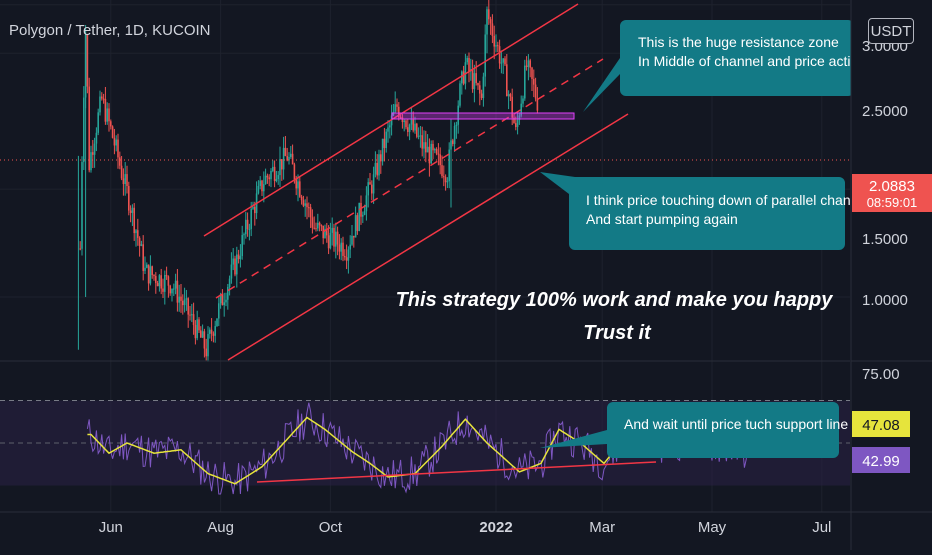  I want to click on price-tick-1_5: 1.5000, so click(885, 239).